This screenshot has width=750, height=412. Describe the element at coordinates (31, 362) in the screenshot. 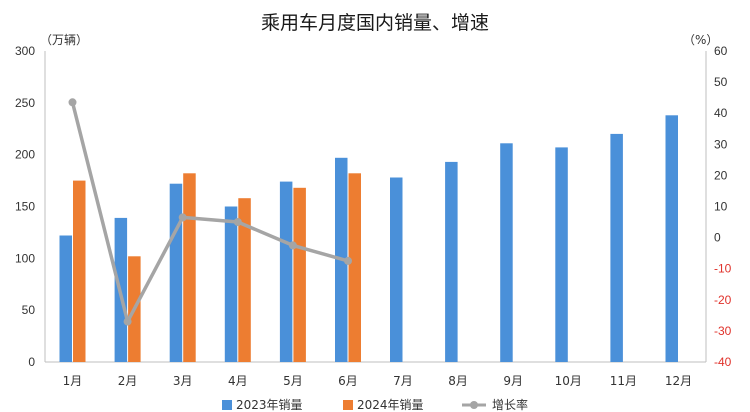

I see `left-tick-label: 0` at that location.